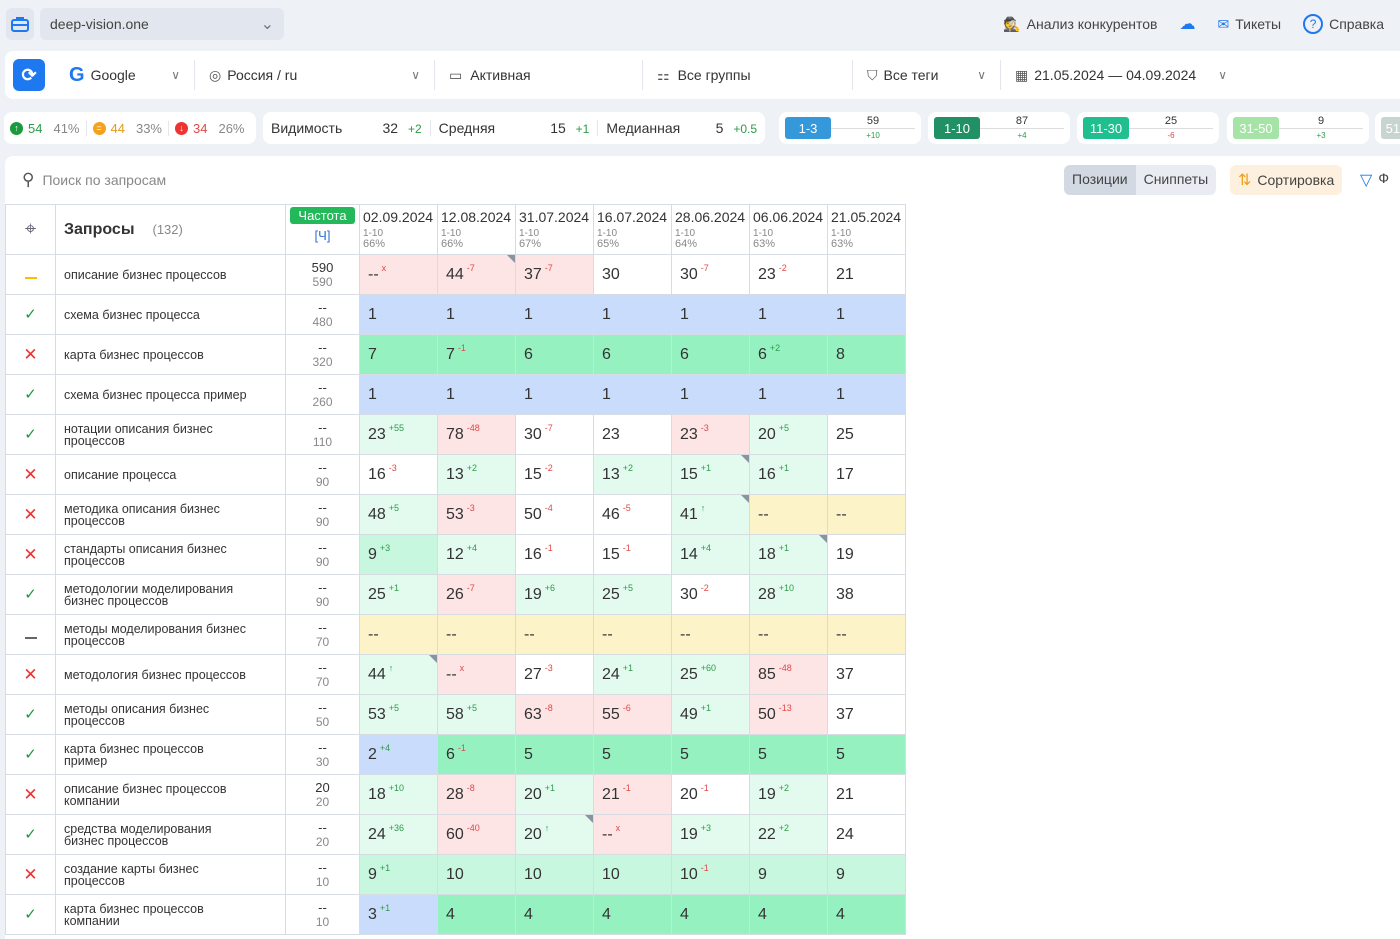 The height and width of the screenshot is (939, 1400). I want to click on position-cell: 10 -1, so click(710, 874).